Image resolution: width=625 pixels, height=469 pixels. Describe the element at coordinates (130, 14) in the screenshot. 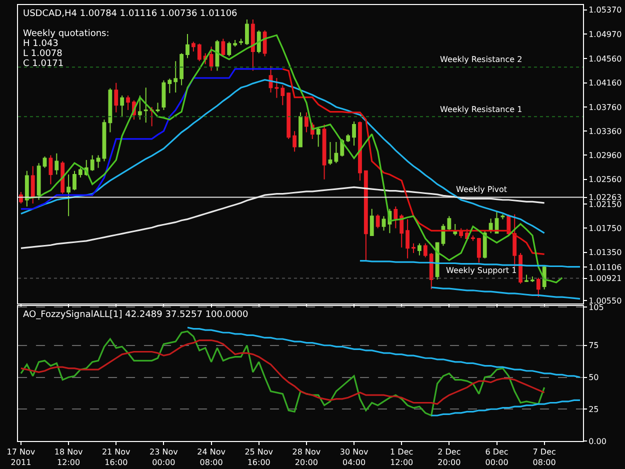

I see `chart-title: USDCAD,H4 1.00784 1.01116 1.00736 1.01106` at that location.